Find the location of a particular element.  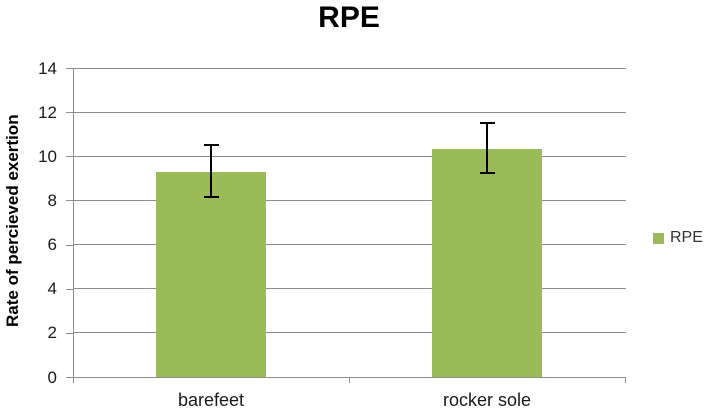

bar-rocker-sole is located at coordinates (487, 262).